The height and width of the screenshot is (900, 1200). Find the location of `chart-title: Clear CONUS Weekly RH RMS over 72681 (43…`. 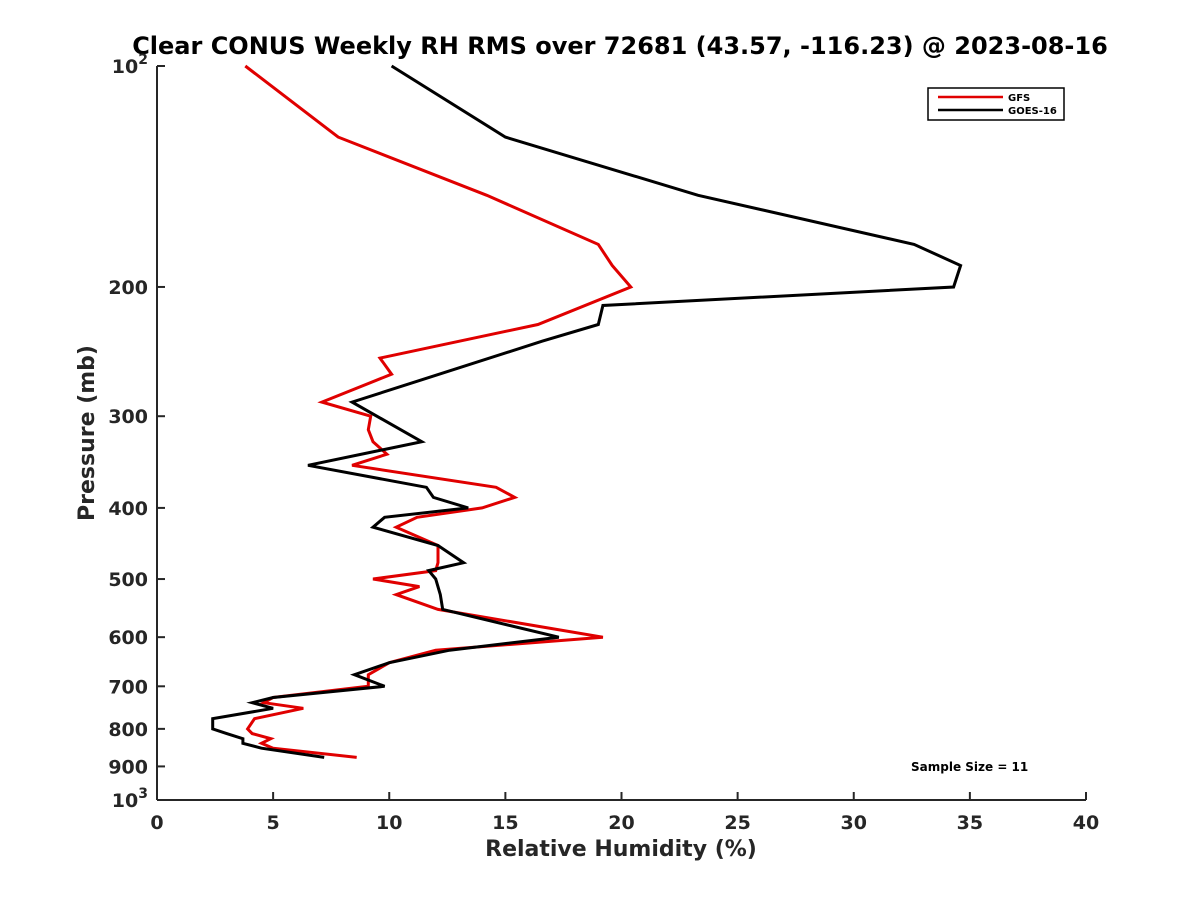

chart-title: Clear CONUS Weekly RH RMS over 72681 (43… is located at coordinates (620, 46).